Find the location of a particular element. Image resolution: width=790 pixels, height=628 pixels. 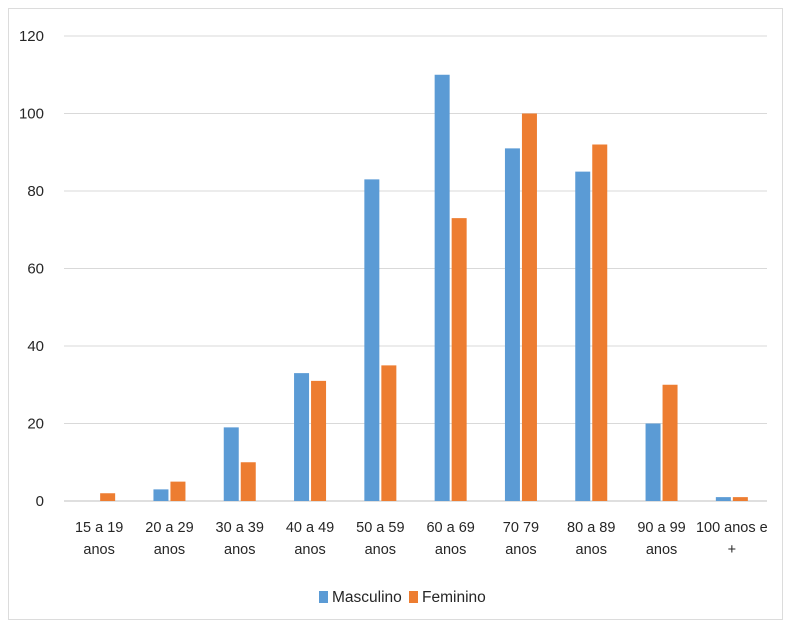

y-tick-label: 100 is located at coordinates (31, 114).